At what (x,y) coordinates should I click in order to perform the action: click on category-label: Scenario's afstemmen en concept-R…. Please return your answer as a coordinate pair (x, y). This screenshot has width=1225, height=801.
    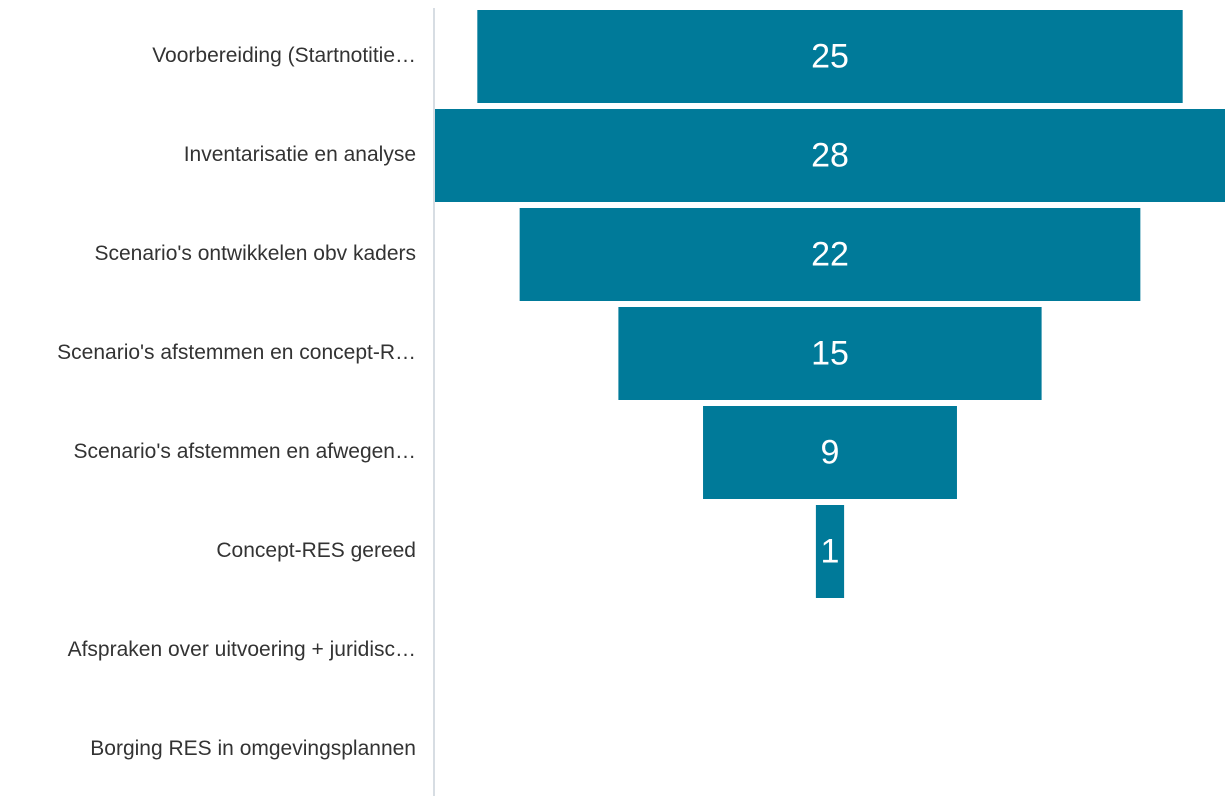
    Looking at the image, I should click on (236, 352).